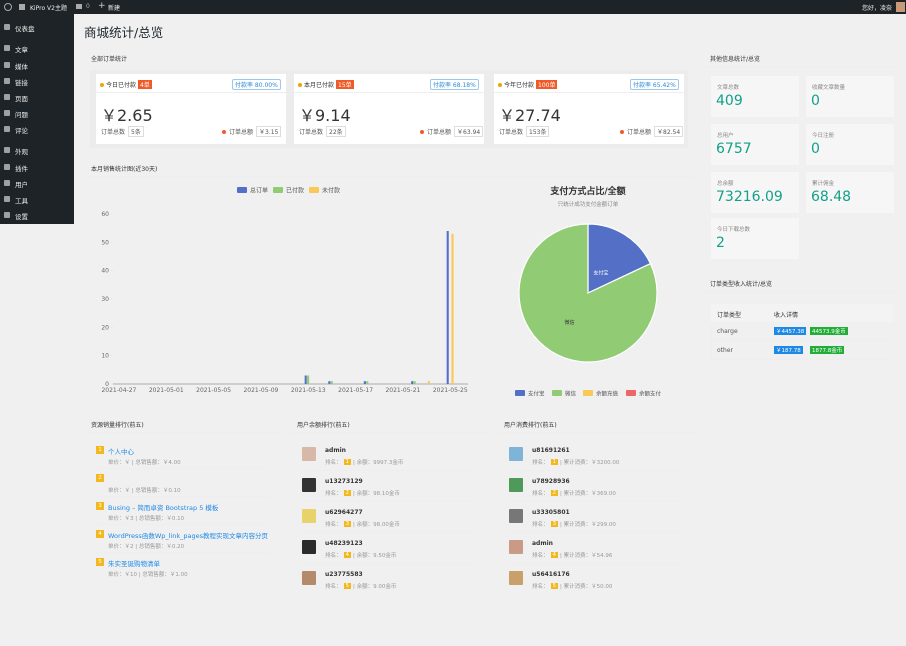 Image resolution: width=906 pixels, height=646 pixels. Describe the element at coordinates (21, 50) in the screenshot. I see `menu-item: 文章` at that location.